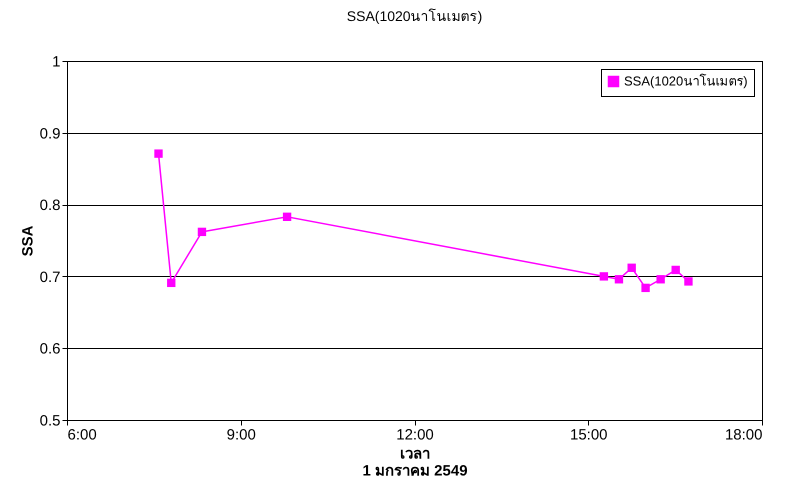 This screenshot has width=788, height=486. What do you see at coordinates (743, 435) in the screenshot?
I see `x-tick-label: 18:00` at bounding box center [743, 435].